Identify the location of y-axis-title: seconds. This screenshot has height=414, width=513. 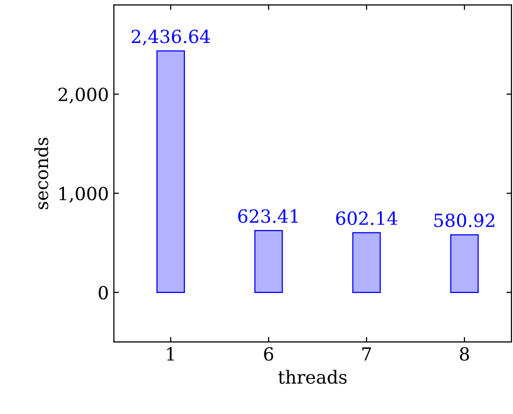
(41, 174).